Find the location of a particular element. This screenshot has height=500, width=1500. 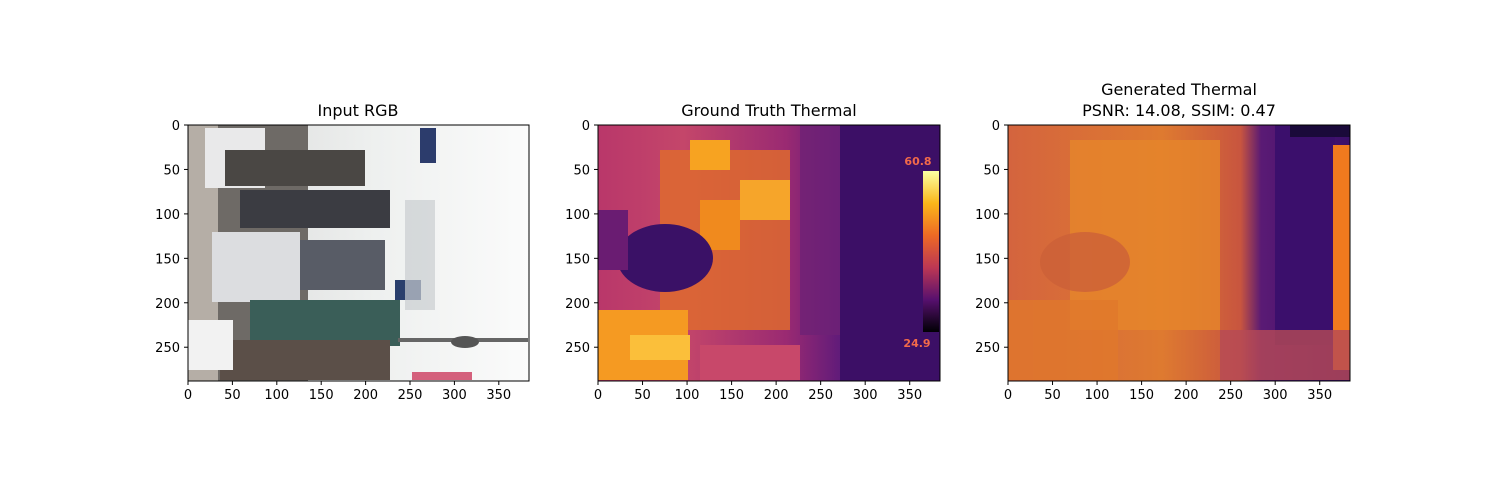

colorbar-min-label: 24.9 is located at coordinates (916, 343).